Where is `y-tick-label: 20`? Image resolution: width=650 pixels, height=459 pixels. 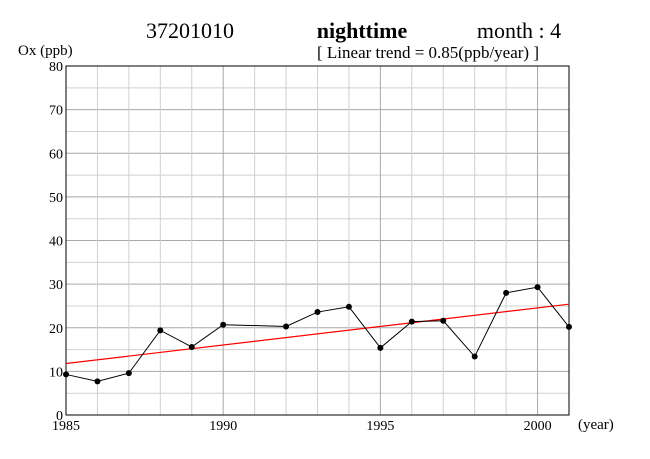
y-tick-label: 20 is located at coordinates (56, 329).